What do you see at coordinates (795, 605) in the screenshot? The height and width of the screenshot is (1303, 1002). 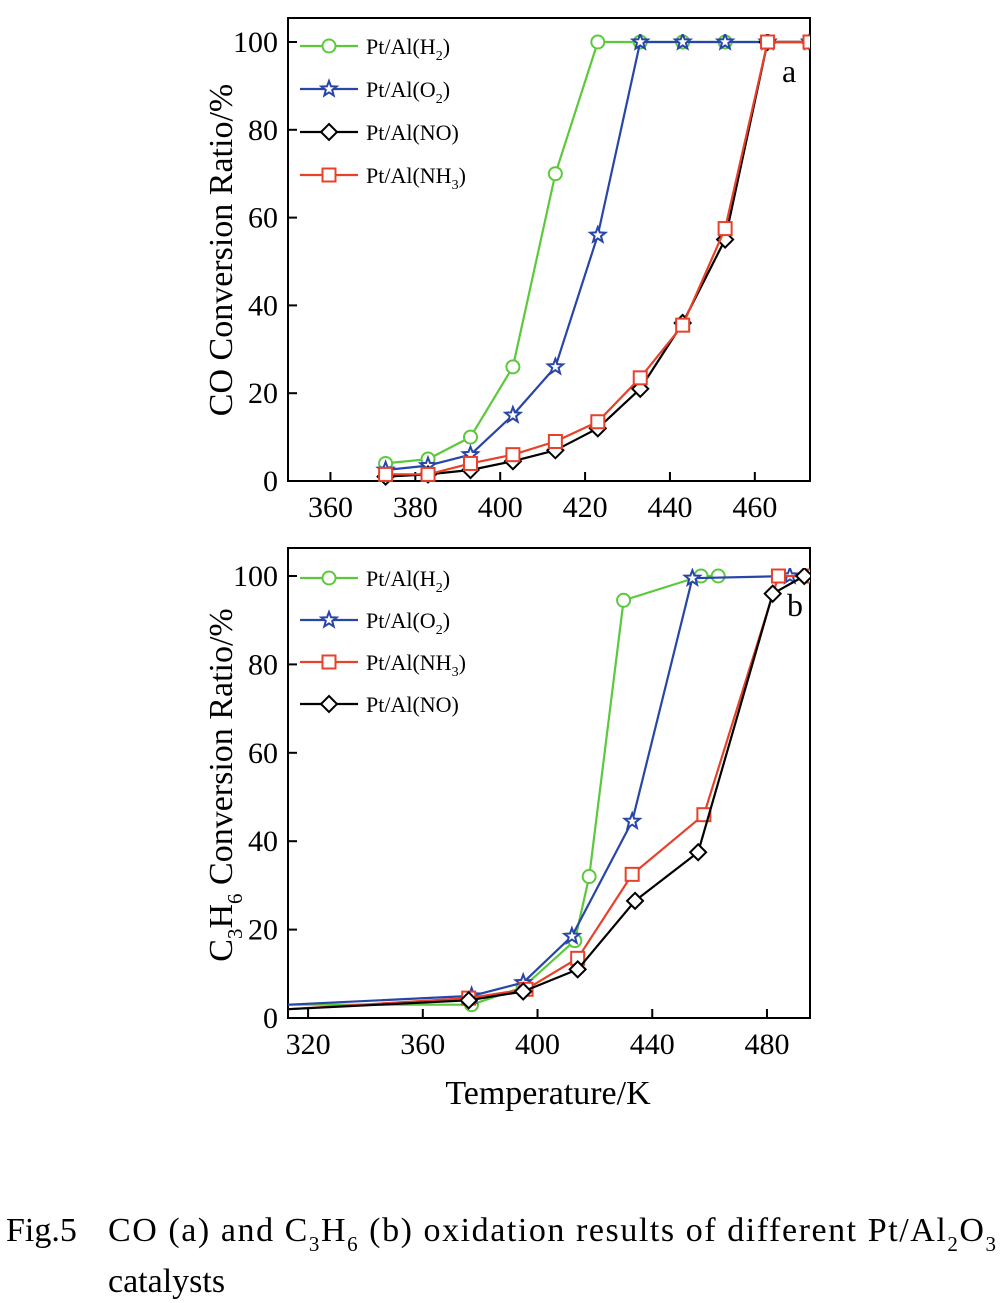 I see `panel-label-b: b` at bounding box center [795, 605].